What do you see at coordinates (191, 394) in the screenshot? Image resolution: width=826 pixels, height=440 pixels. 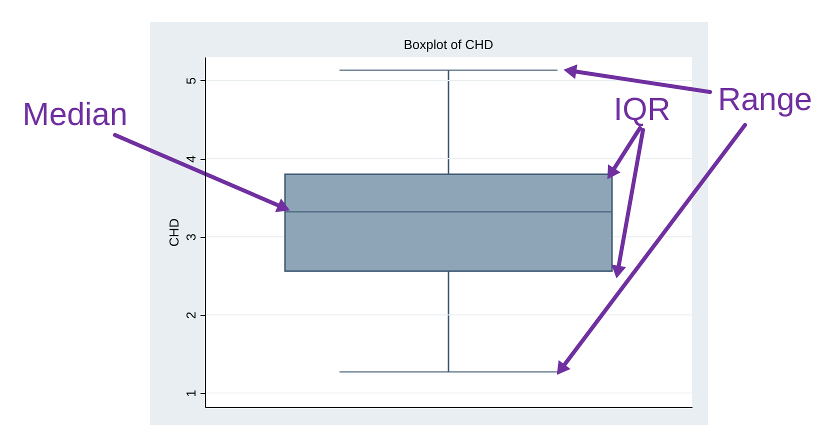 I see `y-tick-label: 1` at bounding box center [191, 394].